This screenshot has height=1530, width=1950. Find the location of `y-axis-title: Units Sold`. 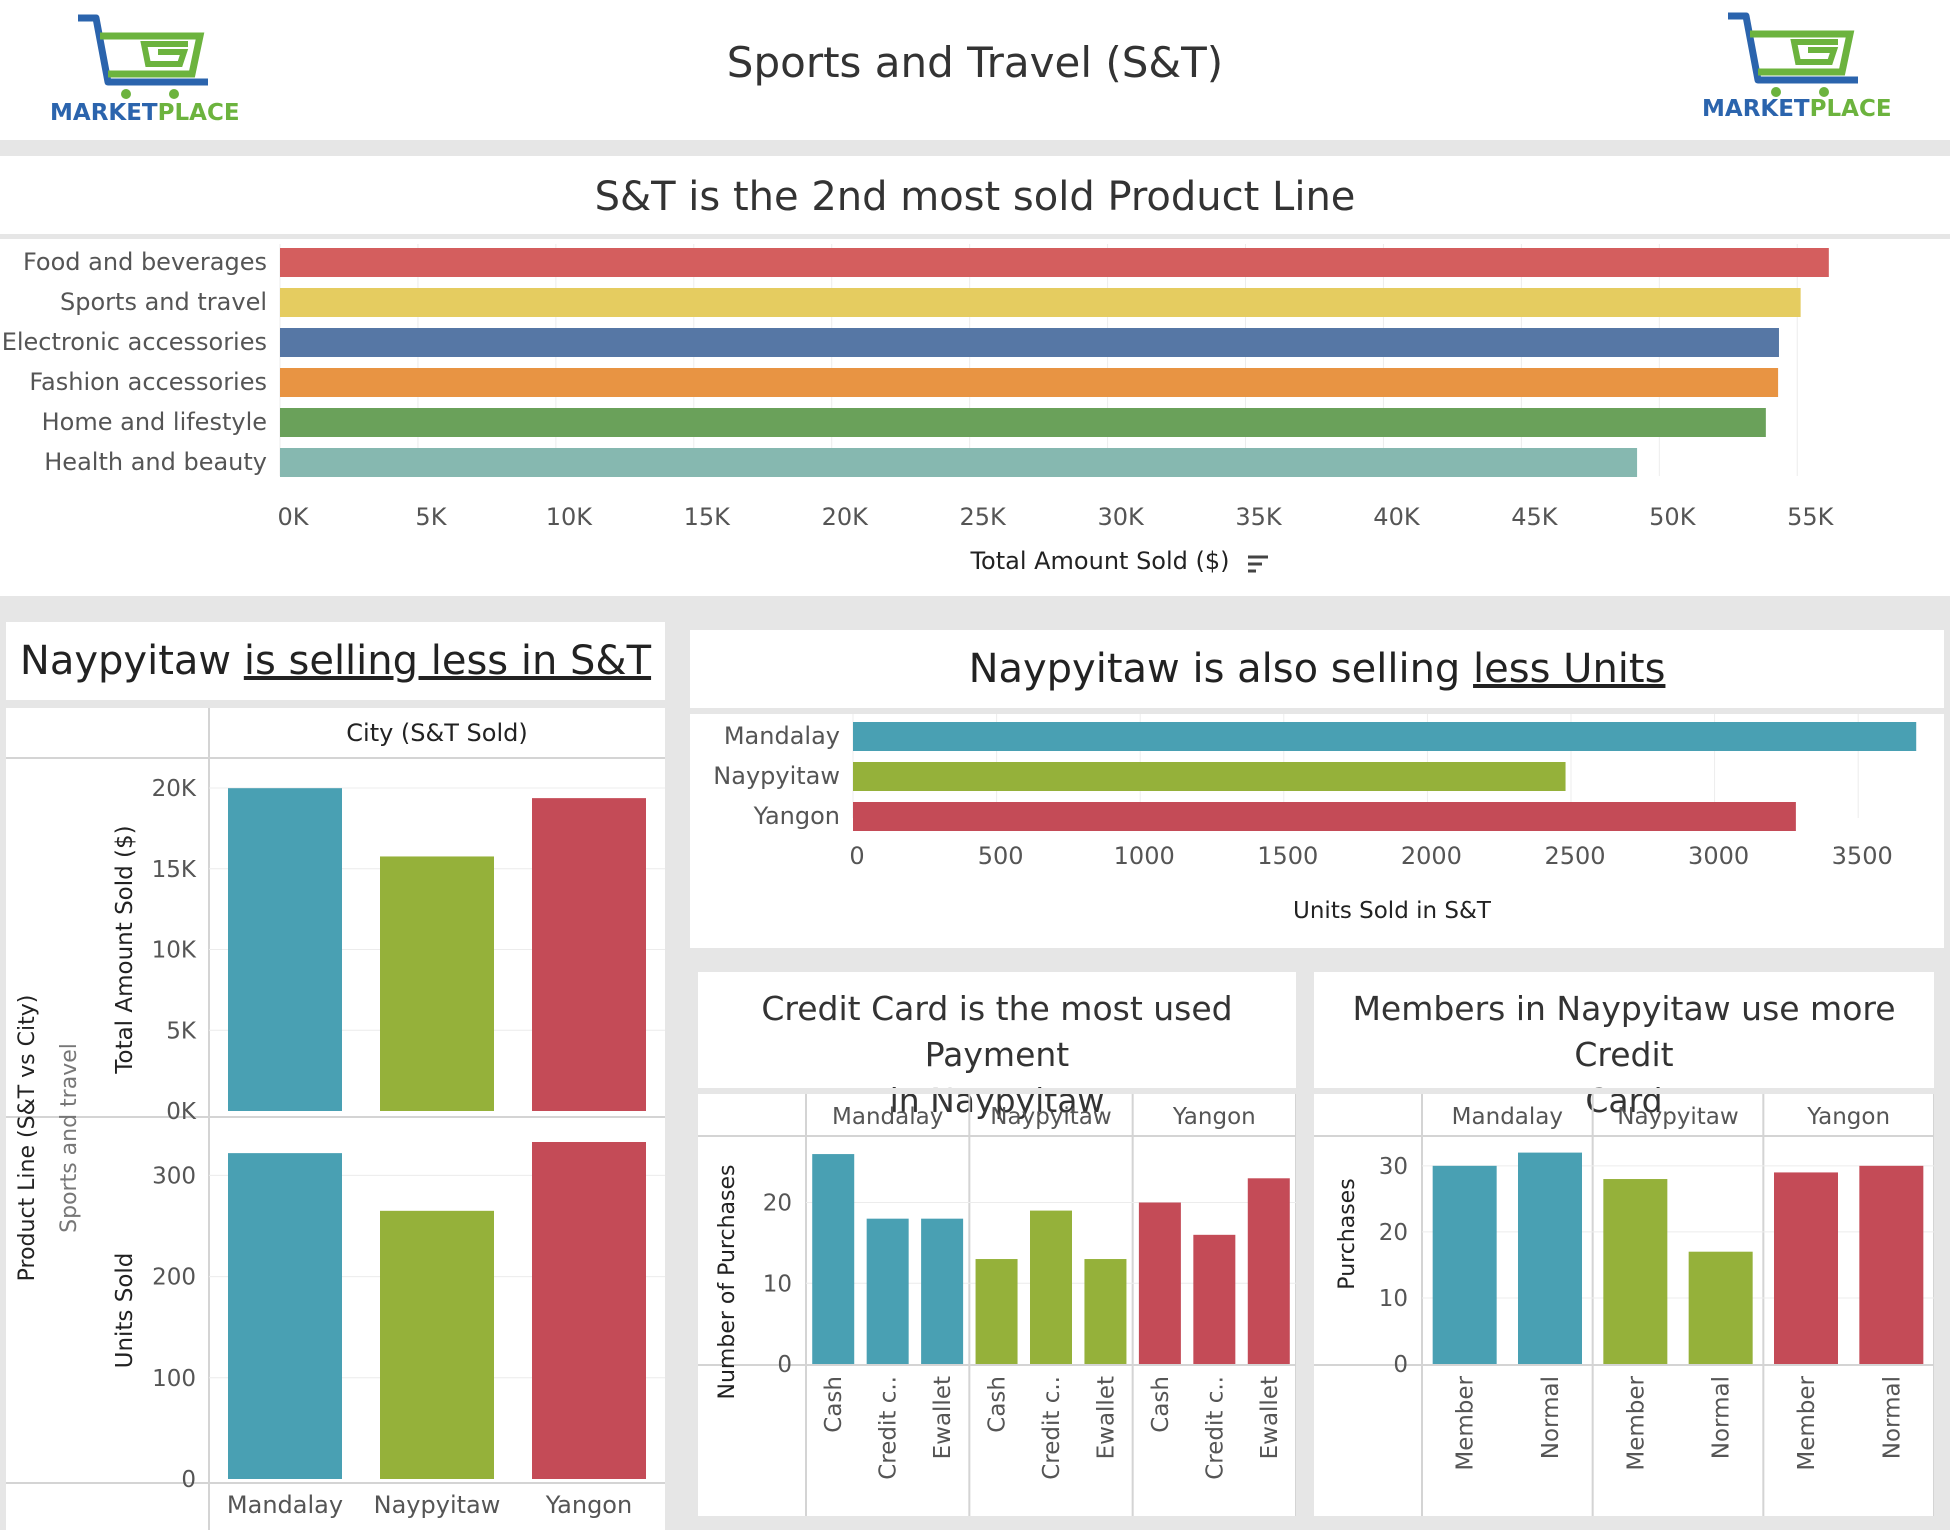

y-axis-title: Units Sold is located at coordinates (125, 1311).